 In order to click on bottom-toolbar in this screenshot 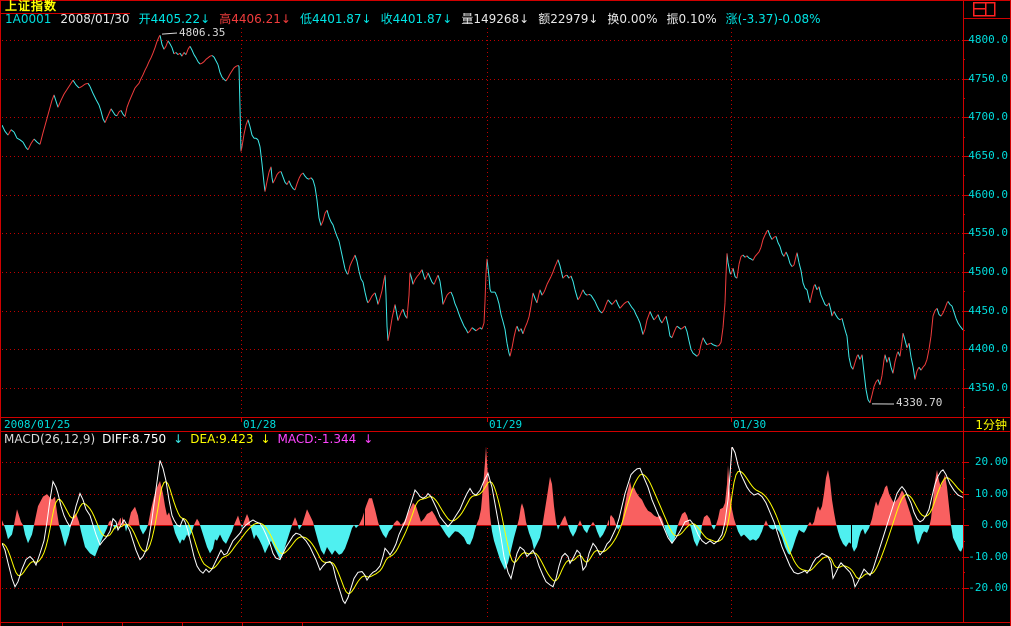, I will do `click(505, 624)`.